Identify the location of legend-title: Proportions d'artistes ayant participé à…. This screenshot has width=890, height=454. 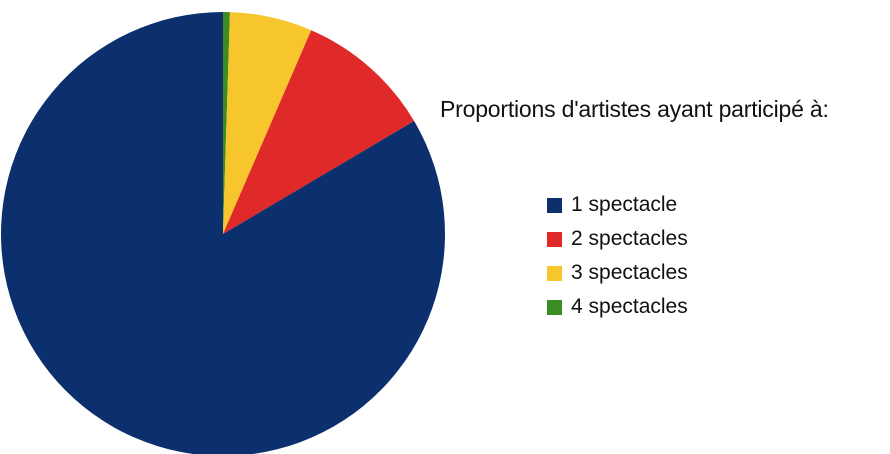
(634, 109).